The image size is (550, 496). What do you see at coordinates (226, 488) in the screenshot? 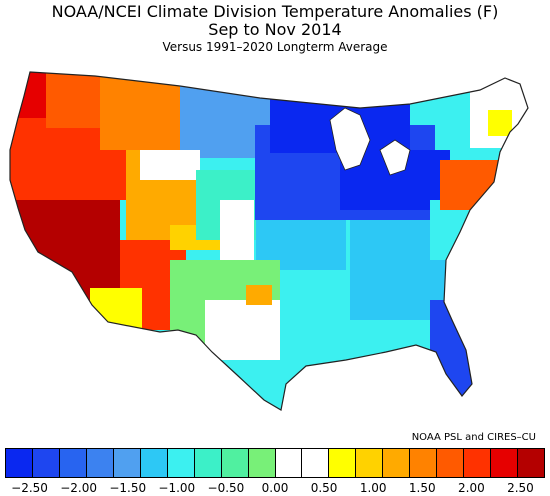
I see `legend-tick-label: −0.50` at bounding box center [226, 488].